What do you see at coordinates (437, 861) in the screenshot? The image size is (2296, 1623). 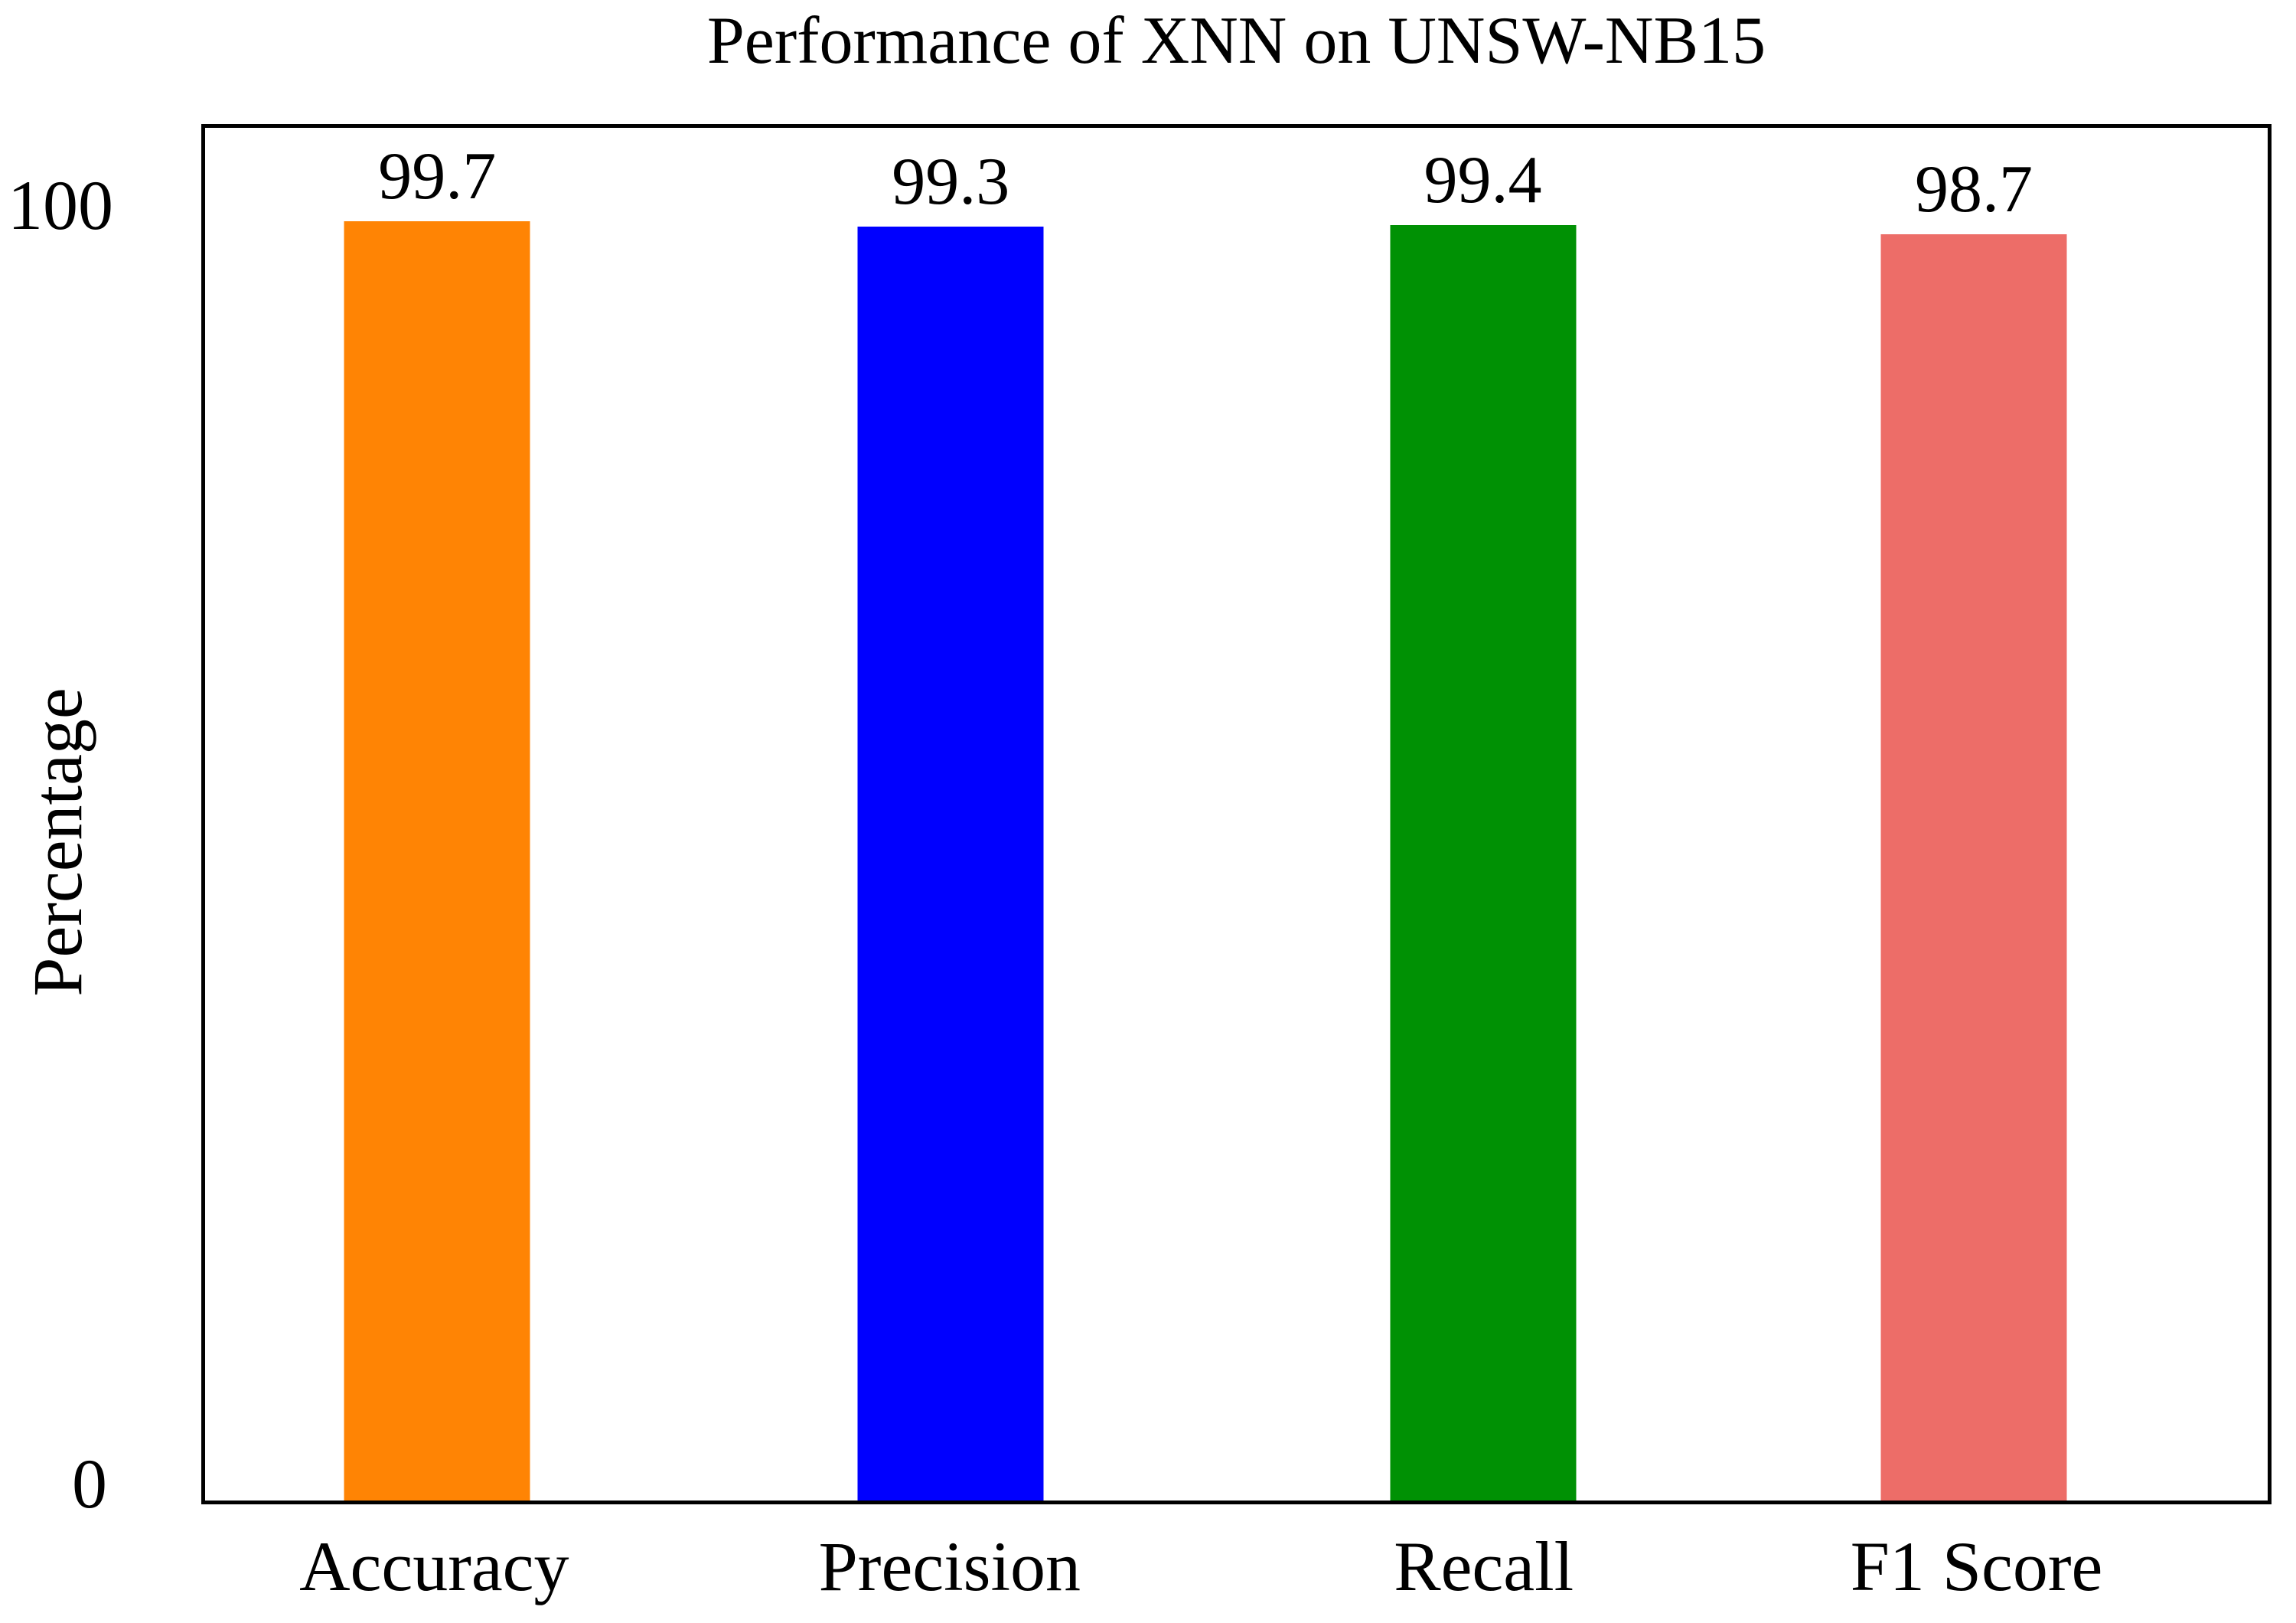 I see `bar-accuracy` at bounding box center [437, 861].